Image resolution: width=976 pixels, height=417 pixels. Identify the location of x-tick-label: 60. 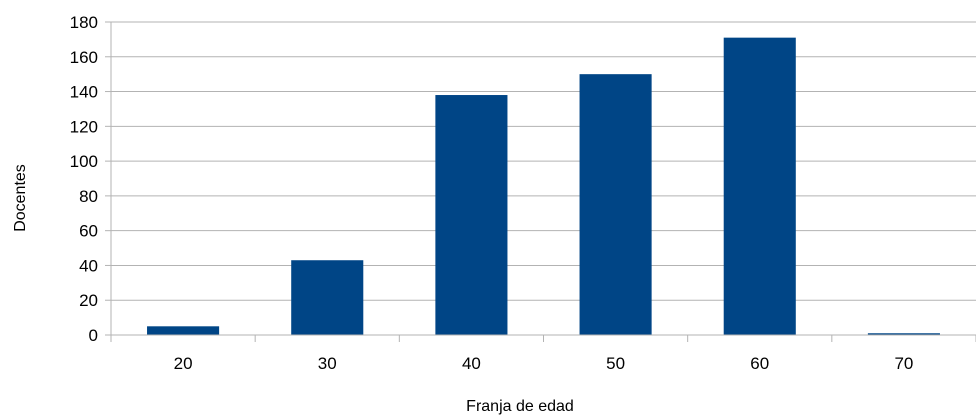
(759, 363).